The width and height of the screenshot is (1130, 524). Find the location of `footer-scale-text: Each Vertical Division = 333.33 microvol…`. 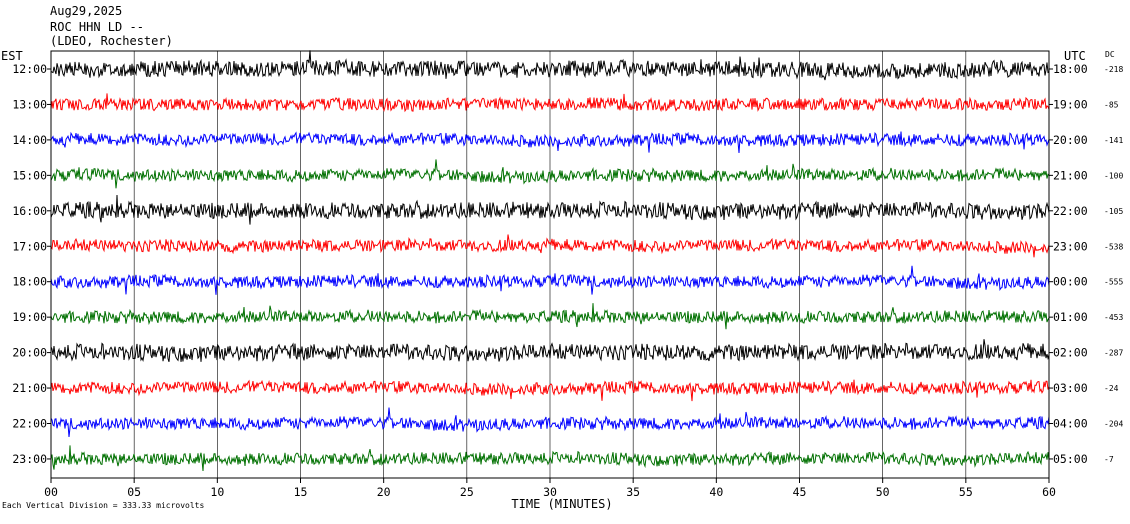

footer-scale-text: Each Vertical Division = 333.33 microvol… is located at coordinates (103, 505).